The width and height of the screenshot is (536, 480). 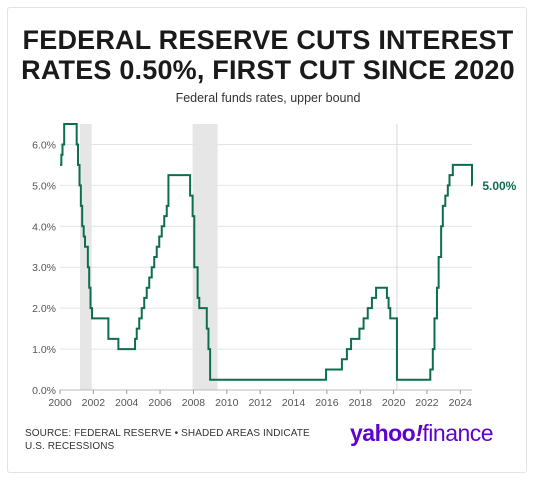 What do you see at coordinates (461, 403) in the screenshot?
I see `x-tick-label: 2024` at bounding box center [461, 403].